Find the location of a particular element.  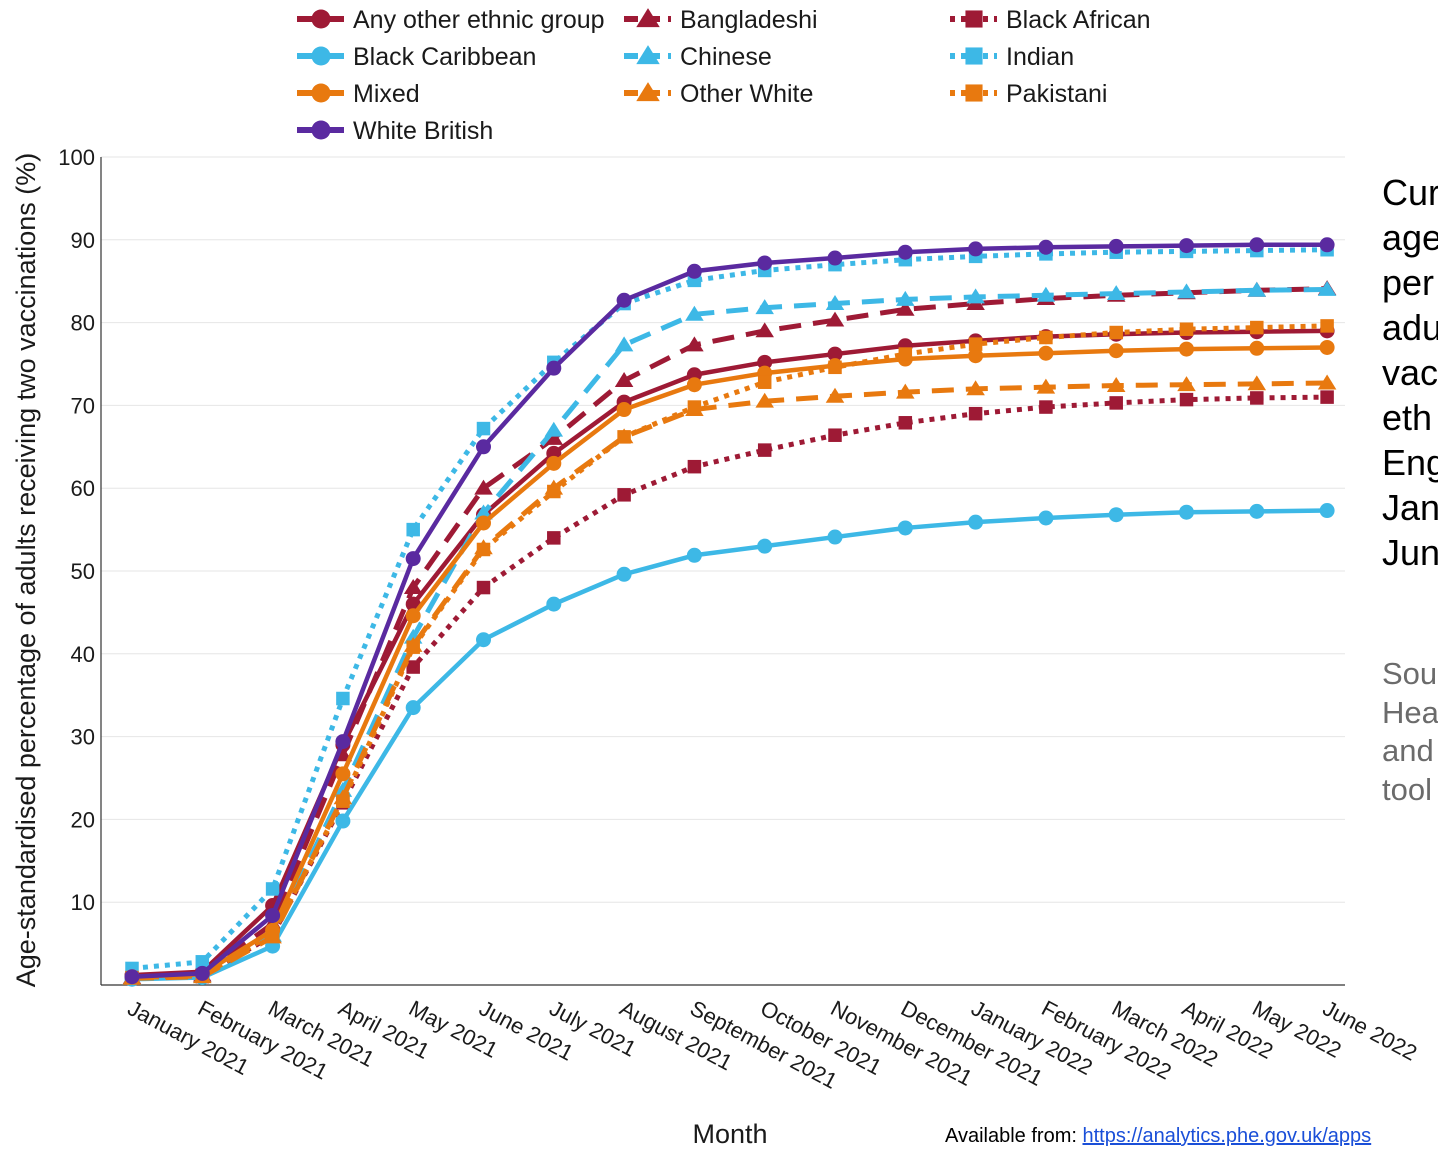

y-tick-label-20: 20 is located at coordinates (83, 819).